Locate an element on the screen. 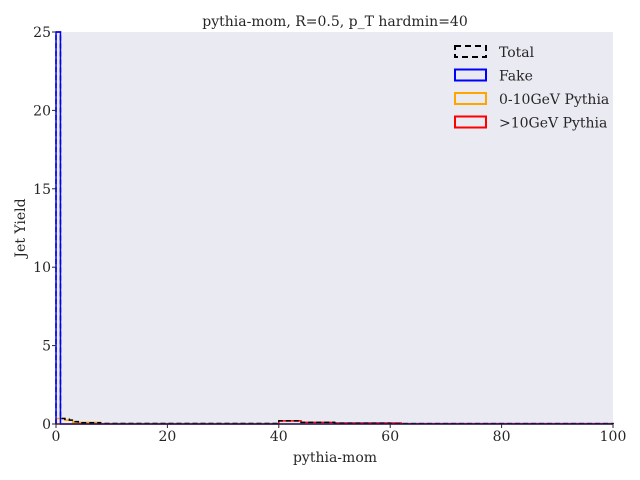 Image resolution: width=640 pixels, height=480 pixels. legend: Total Fake 0-10GeV Pythia >10GeV Pythia is located at coordinates (531, 88).